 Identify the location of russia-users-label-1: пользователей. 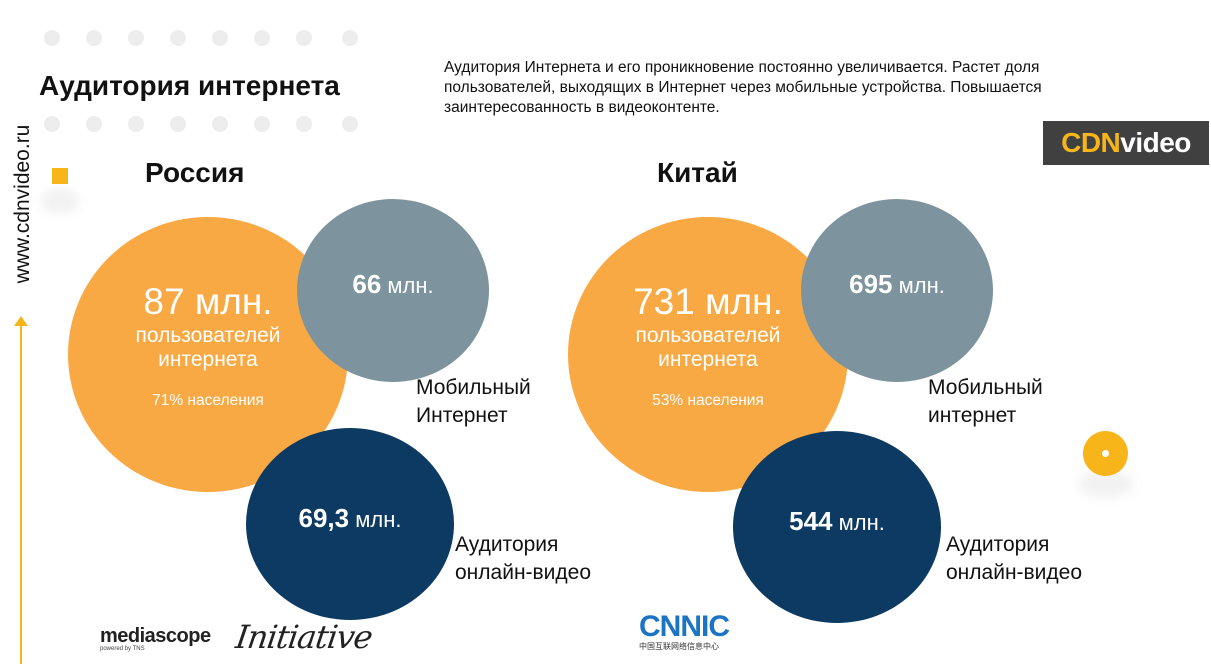
(208, 335).